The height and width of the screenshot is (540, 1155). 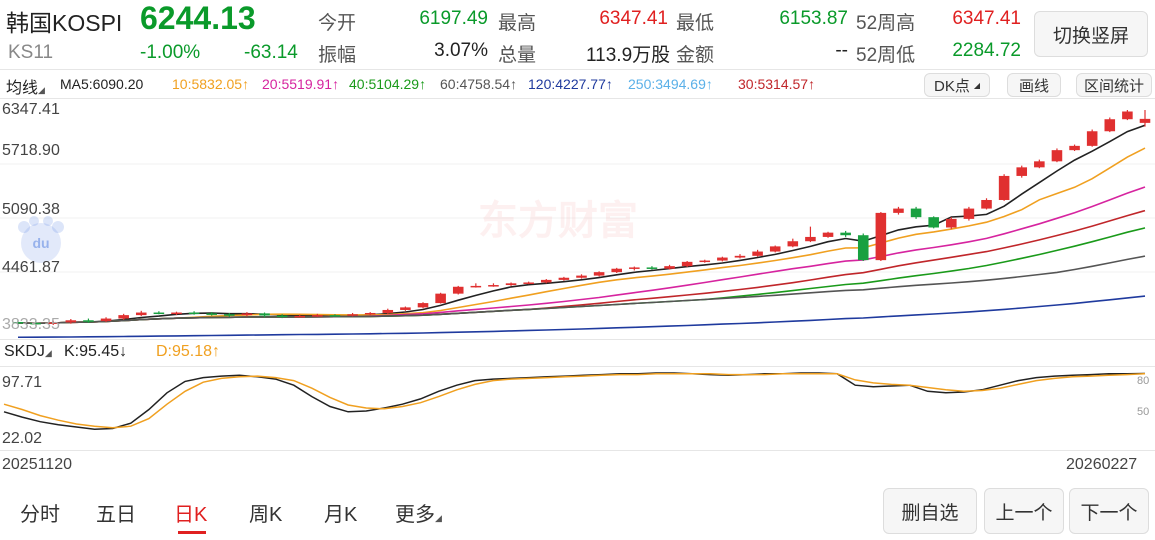 What do you see at coordinates (28, 351) in the screenshot?
I see `kdj-selector: SKDJ◢` at bounding box center [28, 351].